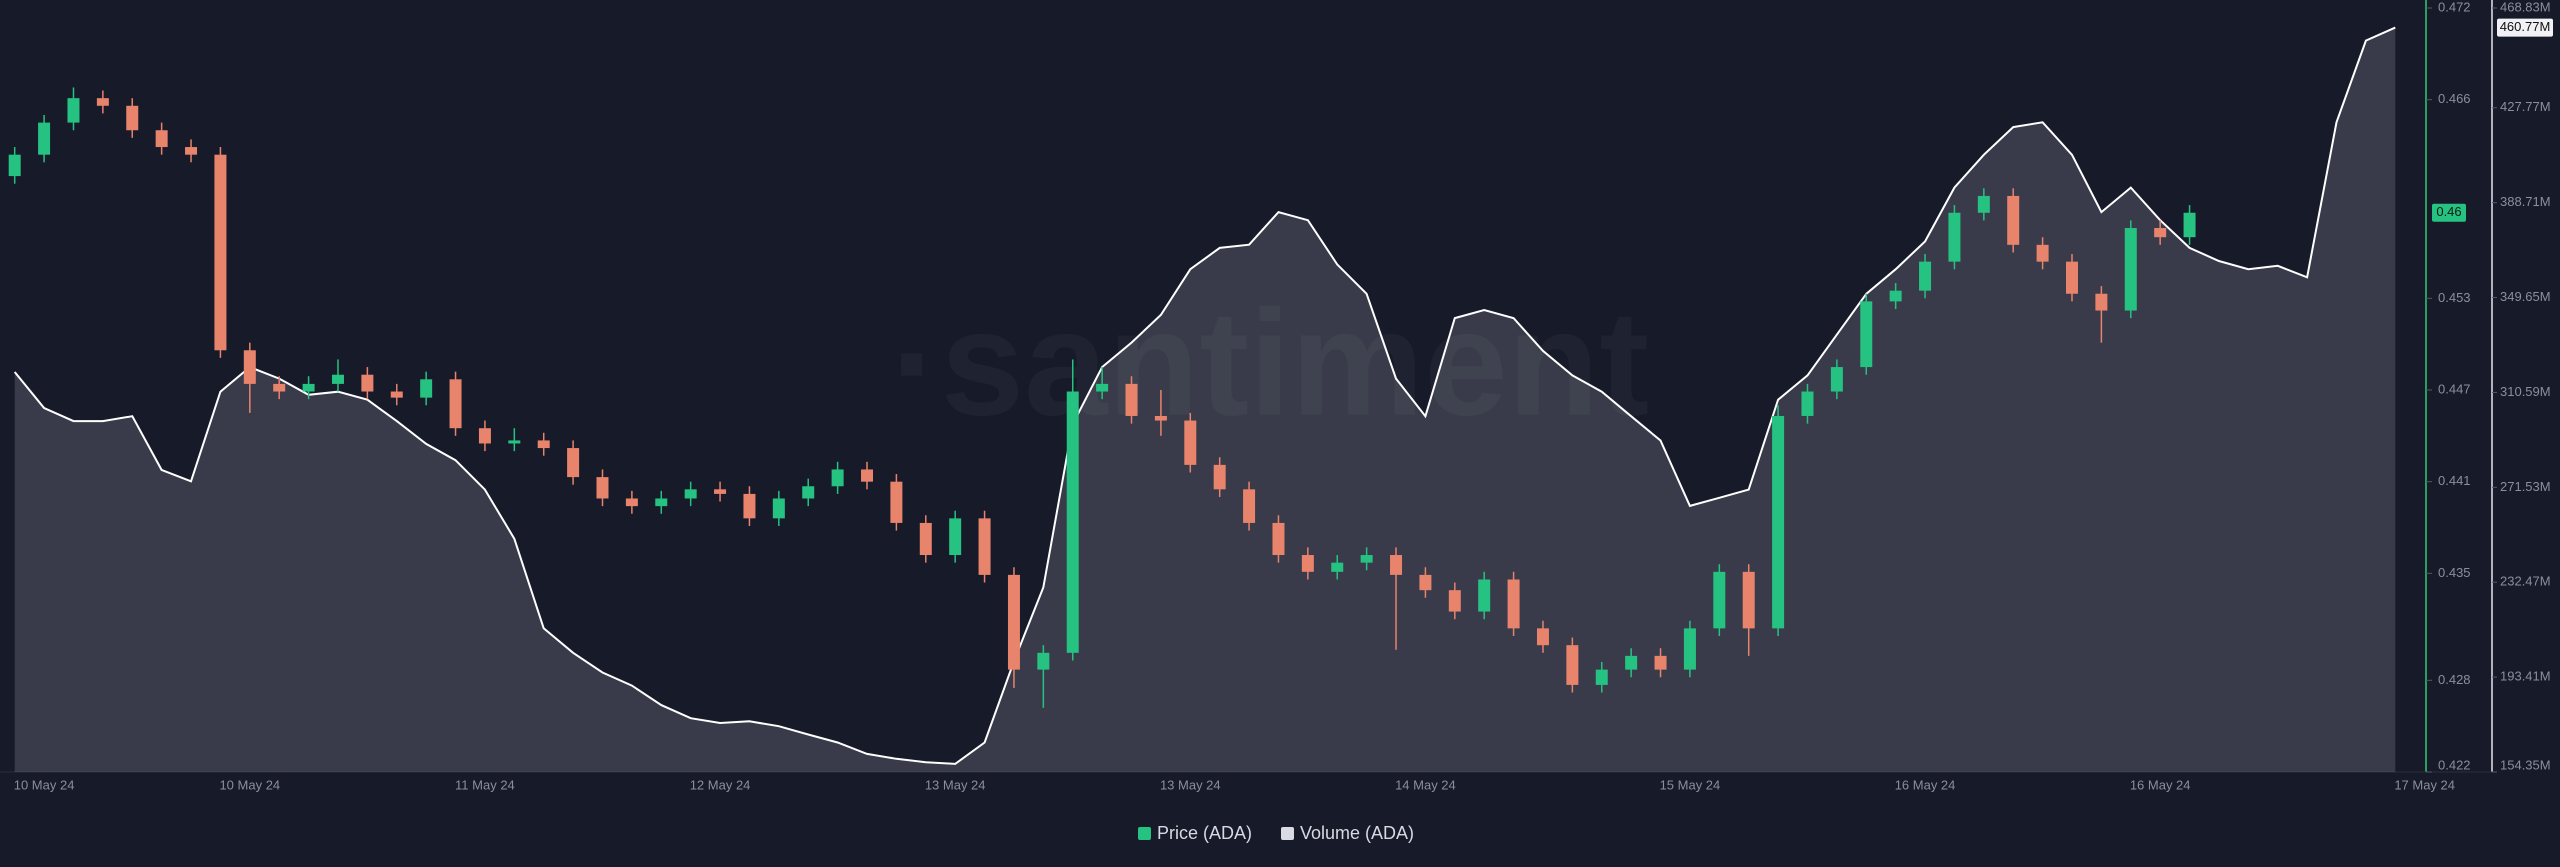  I want to click on last-volume-tag, so click(2525, 27).